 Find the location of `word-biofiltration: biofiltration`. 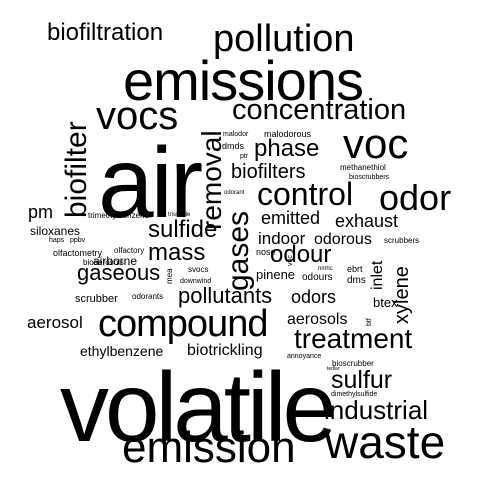

word-biofiltration: biofiltration is located at coordinates (105, 32).